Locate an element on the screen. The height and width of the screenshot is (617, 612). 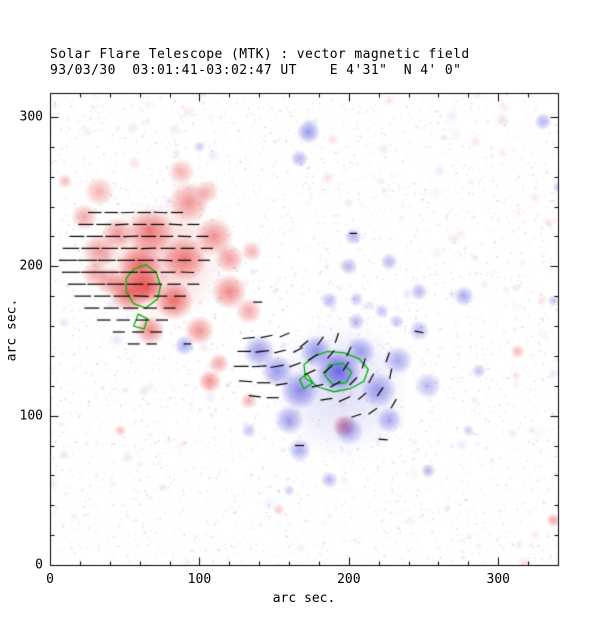
x-tick-label: 200 is located at coordinates (349, 579).